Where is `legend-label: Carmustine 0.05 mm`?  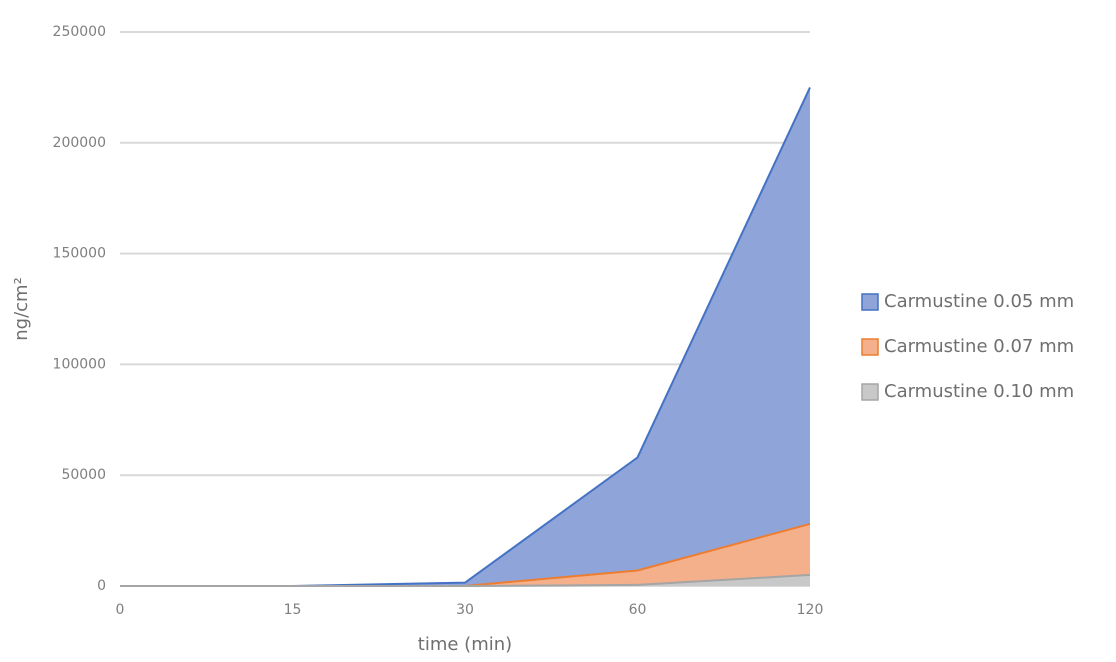 legend-label: Carmustine 0.05 mm is located at coordinates (979, 301).